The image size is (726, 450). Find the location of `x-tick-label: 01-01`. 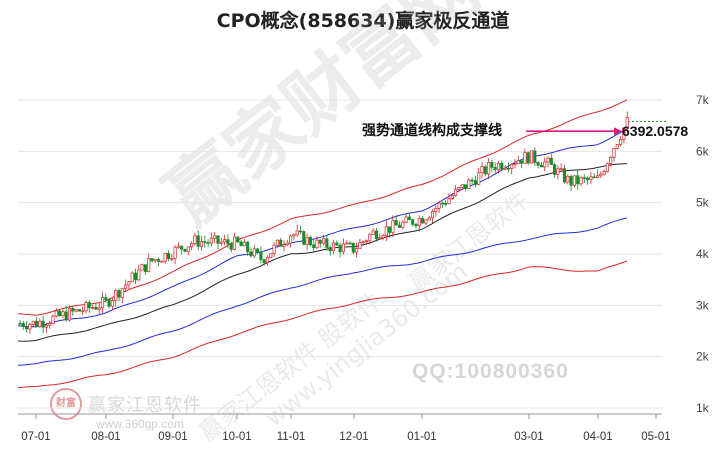

x-tick-label: 01-01 is located at coordinates (421, 437).